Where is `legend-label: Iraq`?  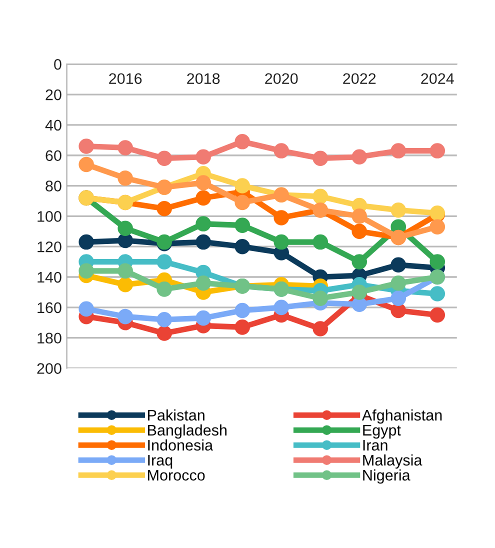
legend-label: Iraq is located at coordinates (160, 461).